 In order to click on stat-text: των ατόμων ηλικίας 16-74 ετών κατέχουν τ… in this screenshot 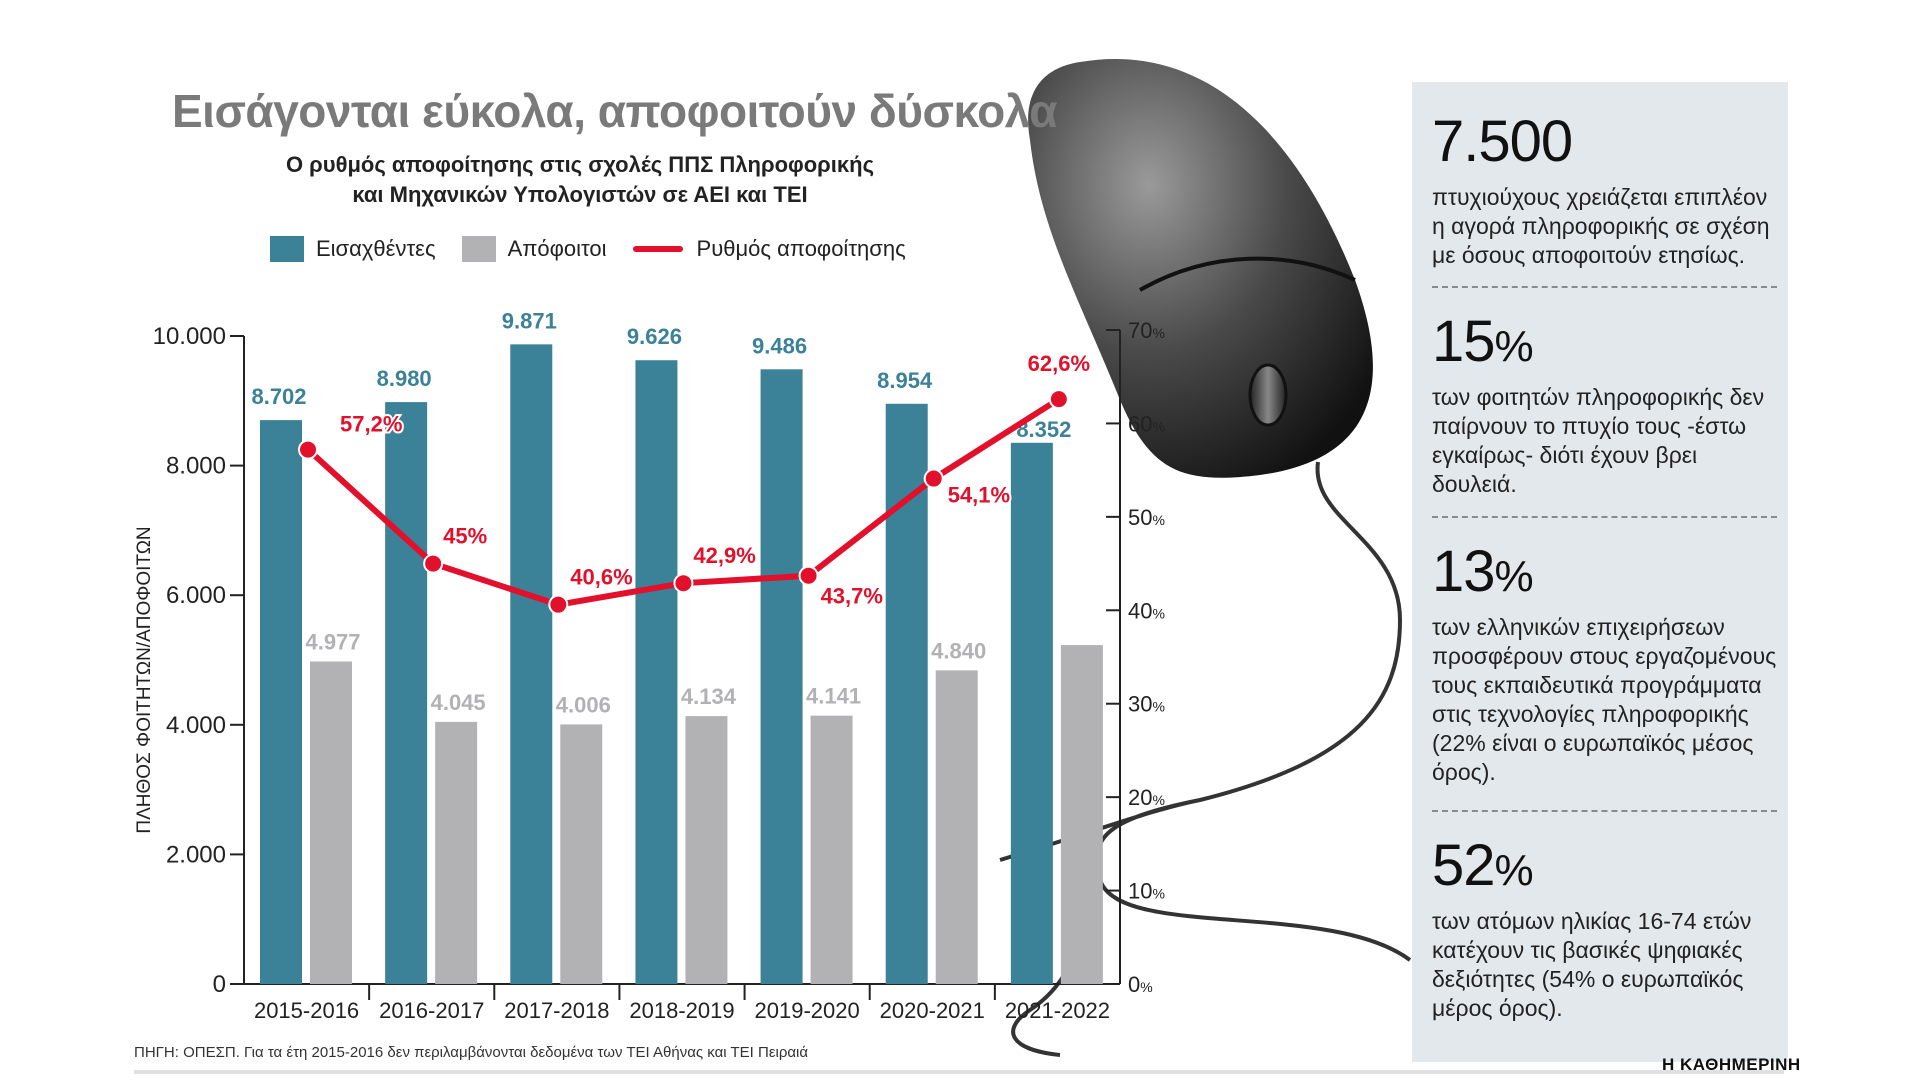, I will do `click(1592, 964)`.